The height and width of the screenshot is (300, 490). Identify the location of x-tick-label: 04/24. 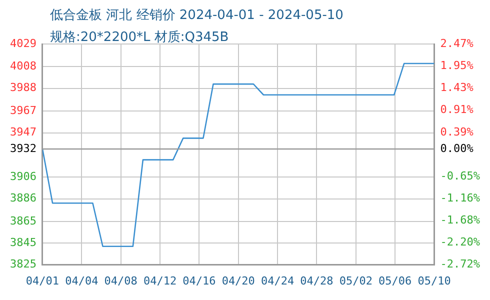
(277, 281).